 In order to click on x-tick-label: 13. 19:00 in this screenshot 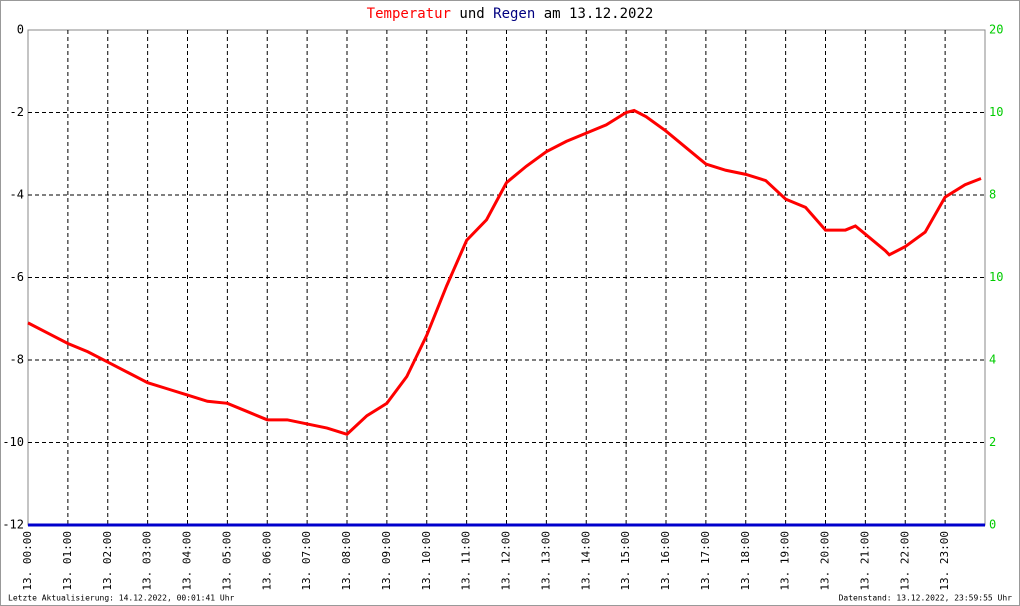, I will do `click(785, 561)`.